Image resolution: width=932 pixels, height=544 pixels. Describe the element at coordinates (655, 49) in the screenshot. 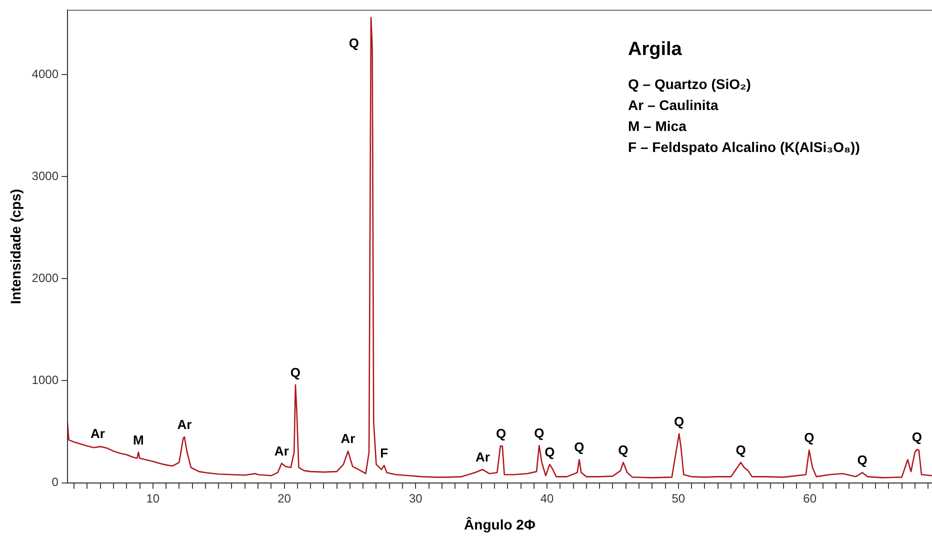

I see `annotation: Argila` at that location.